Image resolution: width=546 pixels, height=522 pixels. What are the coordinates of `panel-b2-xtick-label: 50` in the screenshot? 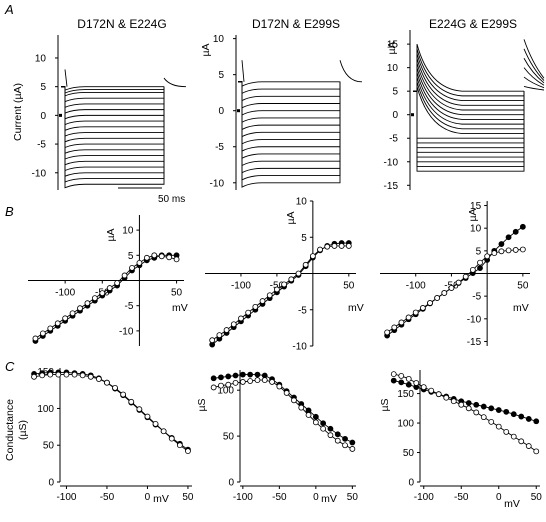 It's located at (349, 286).